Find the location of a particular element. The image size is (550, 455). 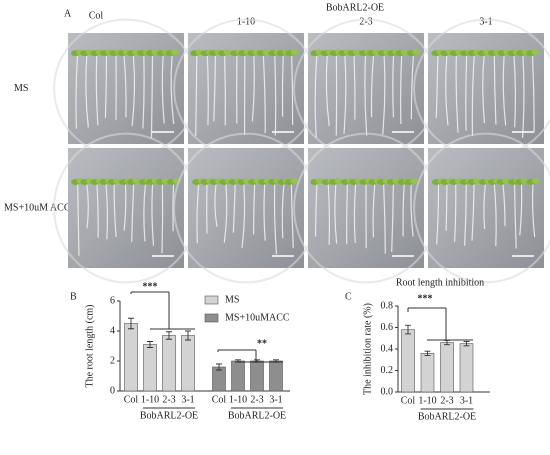

row-label: MS is located at coordinates (21, 88).